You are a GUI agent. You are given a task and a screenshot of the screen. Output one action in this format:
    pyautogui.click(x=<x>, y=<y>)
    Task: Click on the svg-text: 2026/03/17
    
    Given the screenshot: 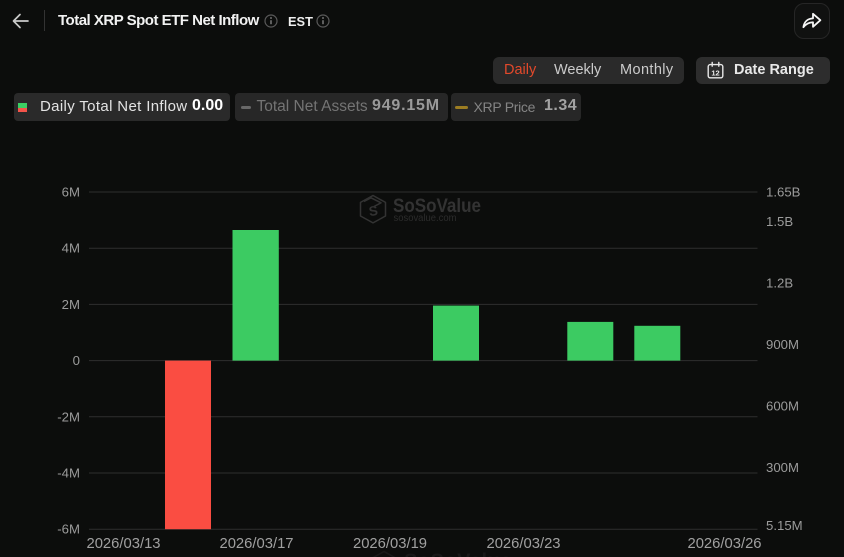 What is the action you would take?
    pyautogui.click(x=256, y=544)
    